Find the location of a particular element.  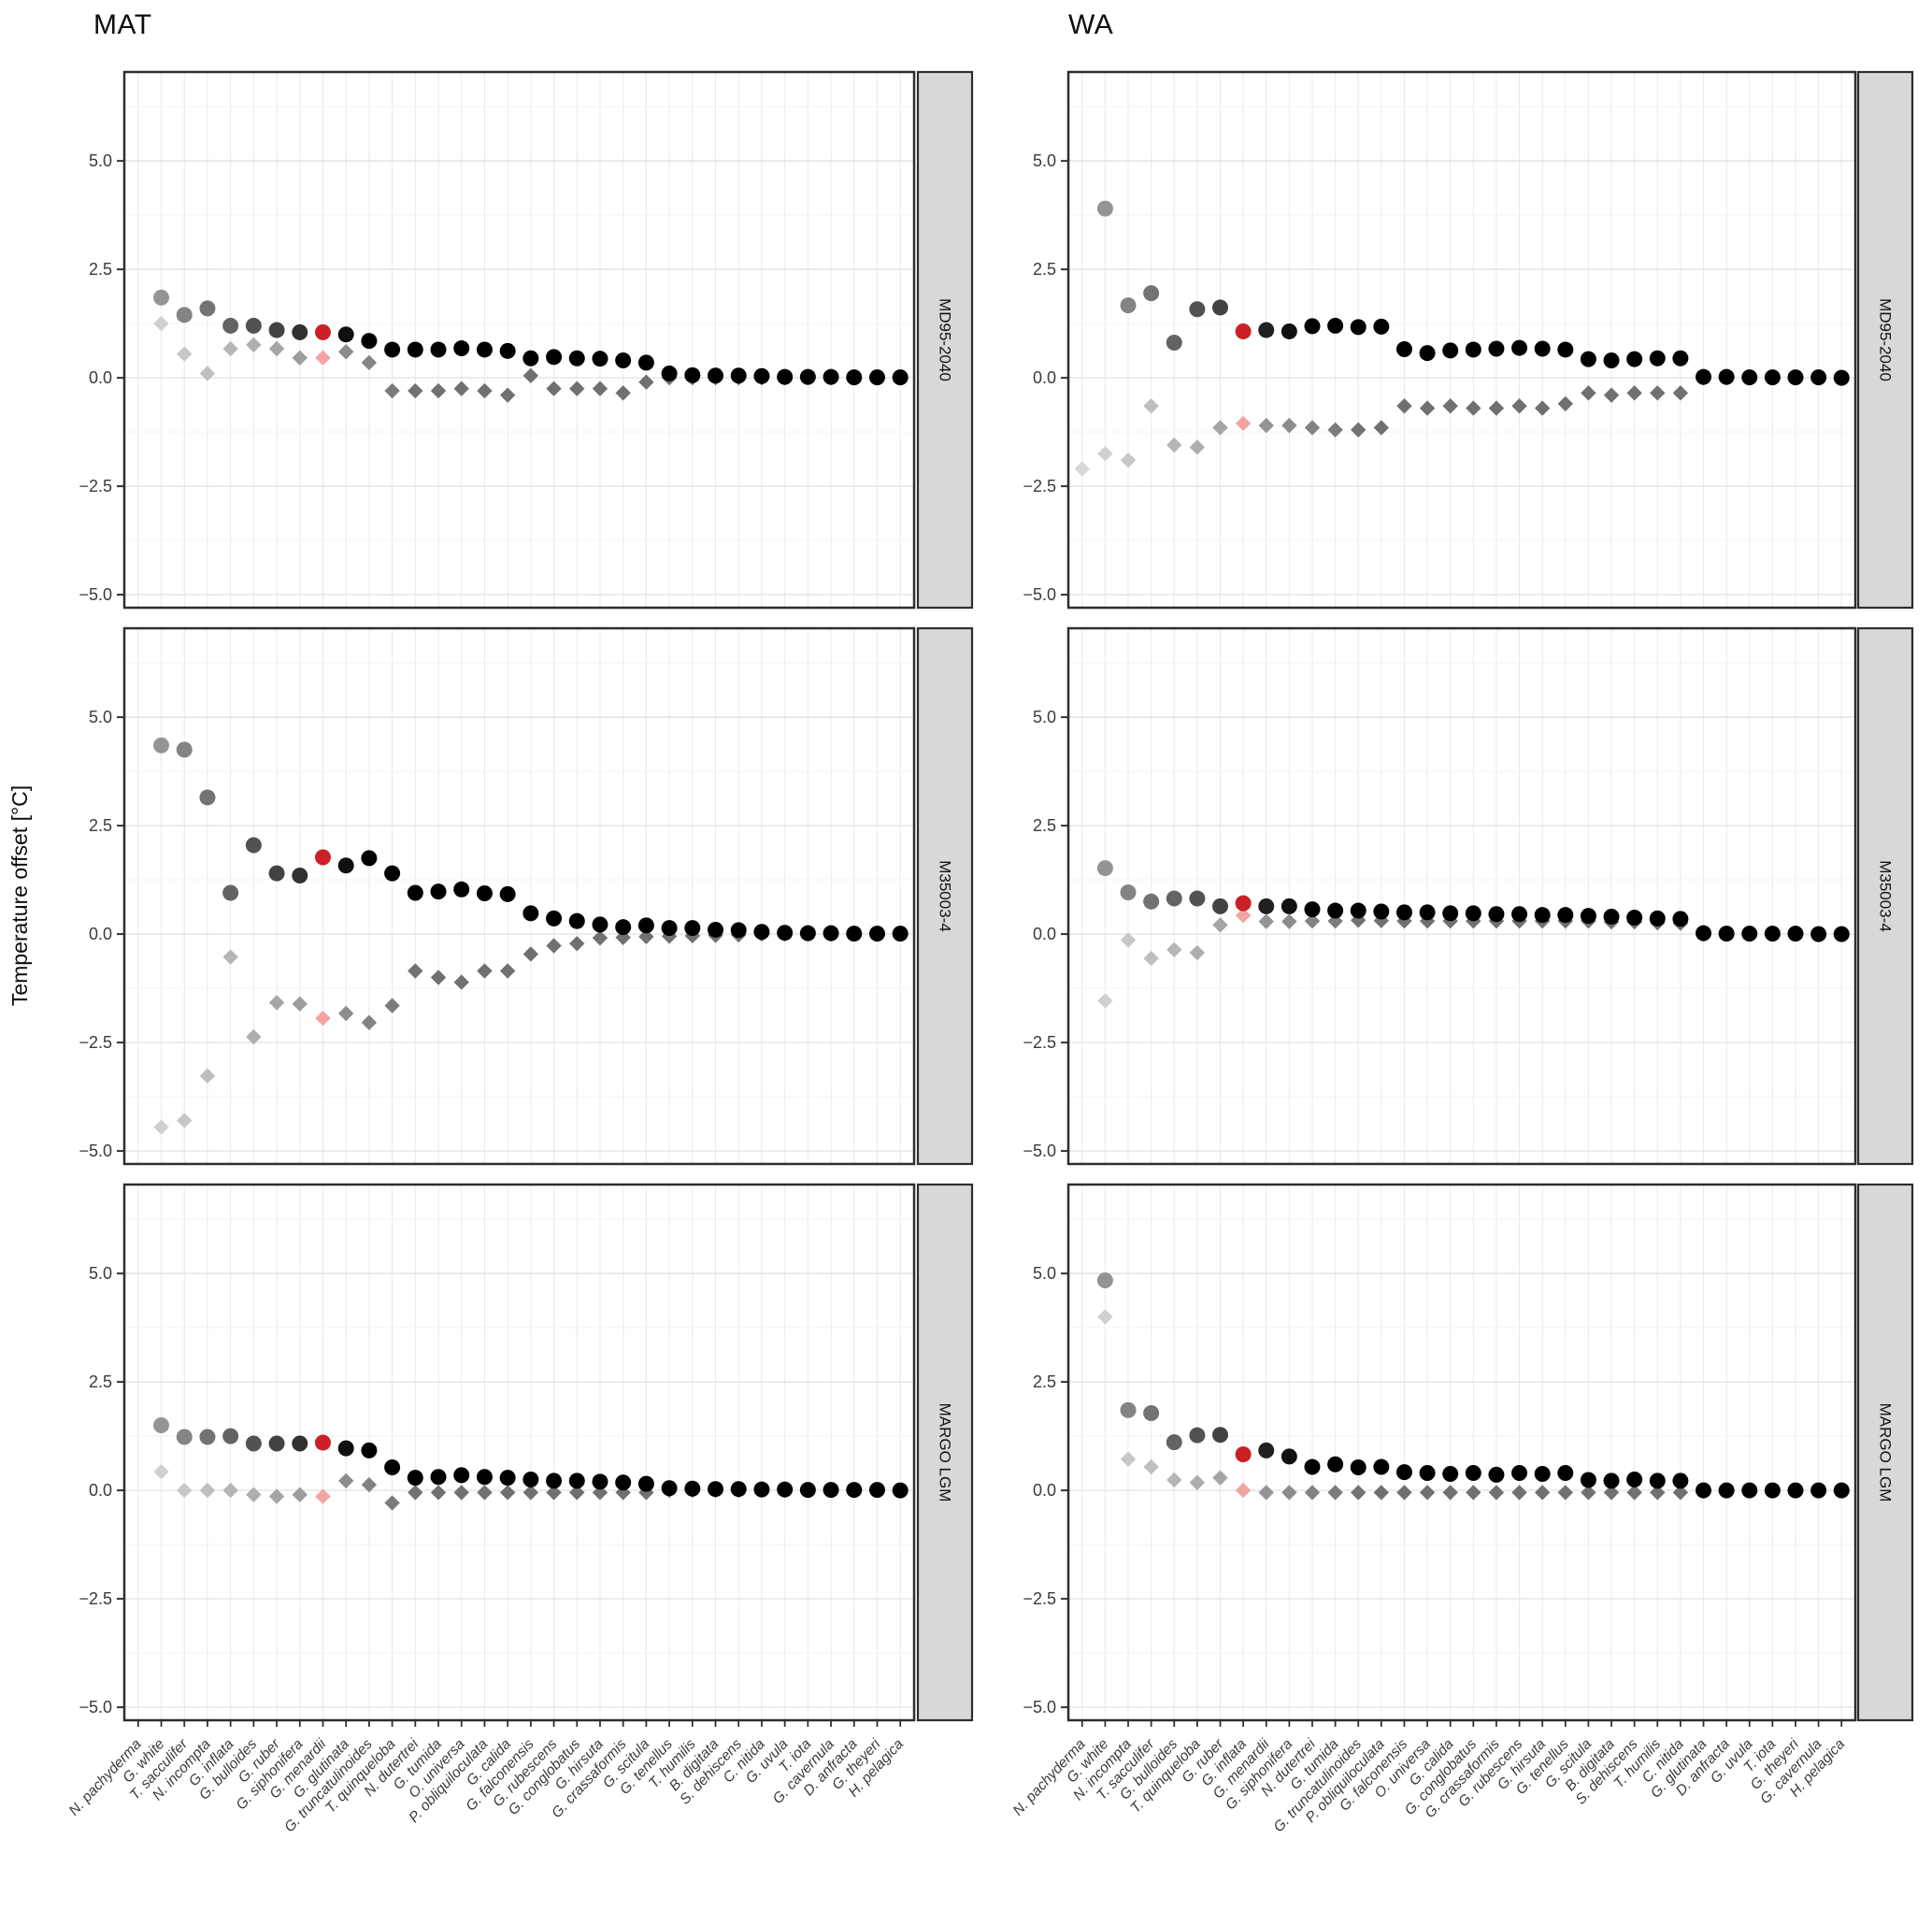

column-title-mat: MAT is located at coordinates (122, 25).